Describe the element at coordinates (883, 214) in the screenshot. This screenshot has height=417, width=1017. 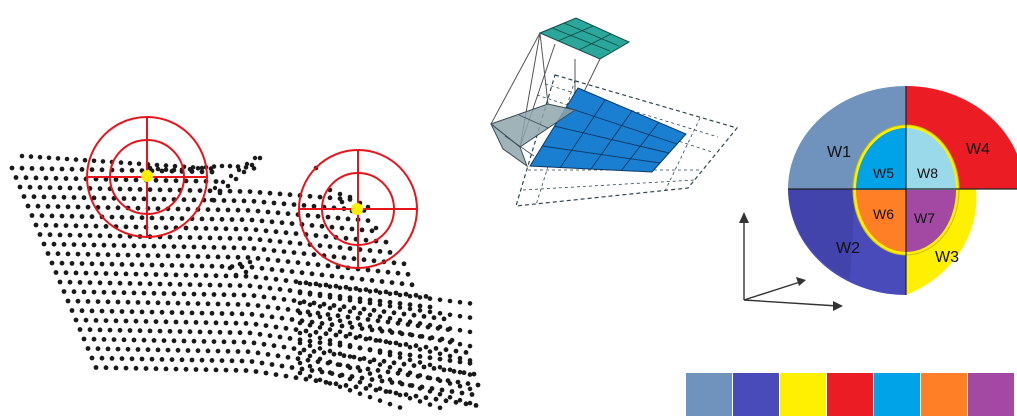
I see `label-w6: W6` at that location.